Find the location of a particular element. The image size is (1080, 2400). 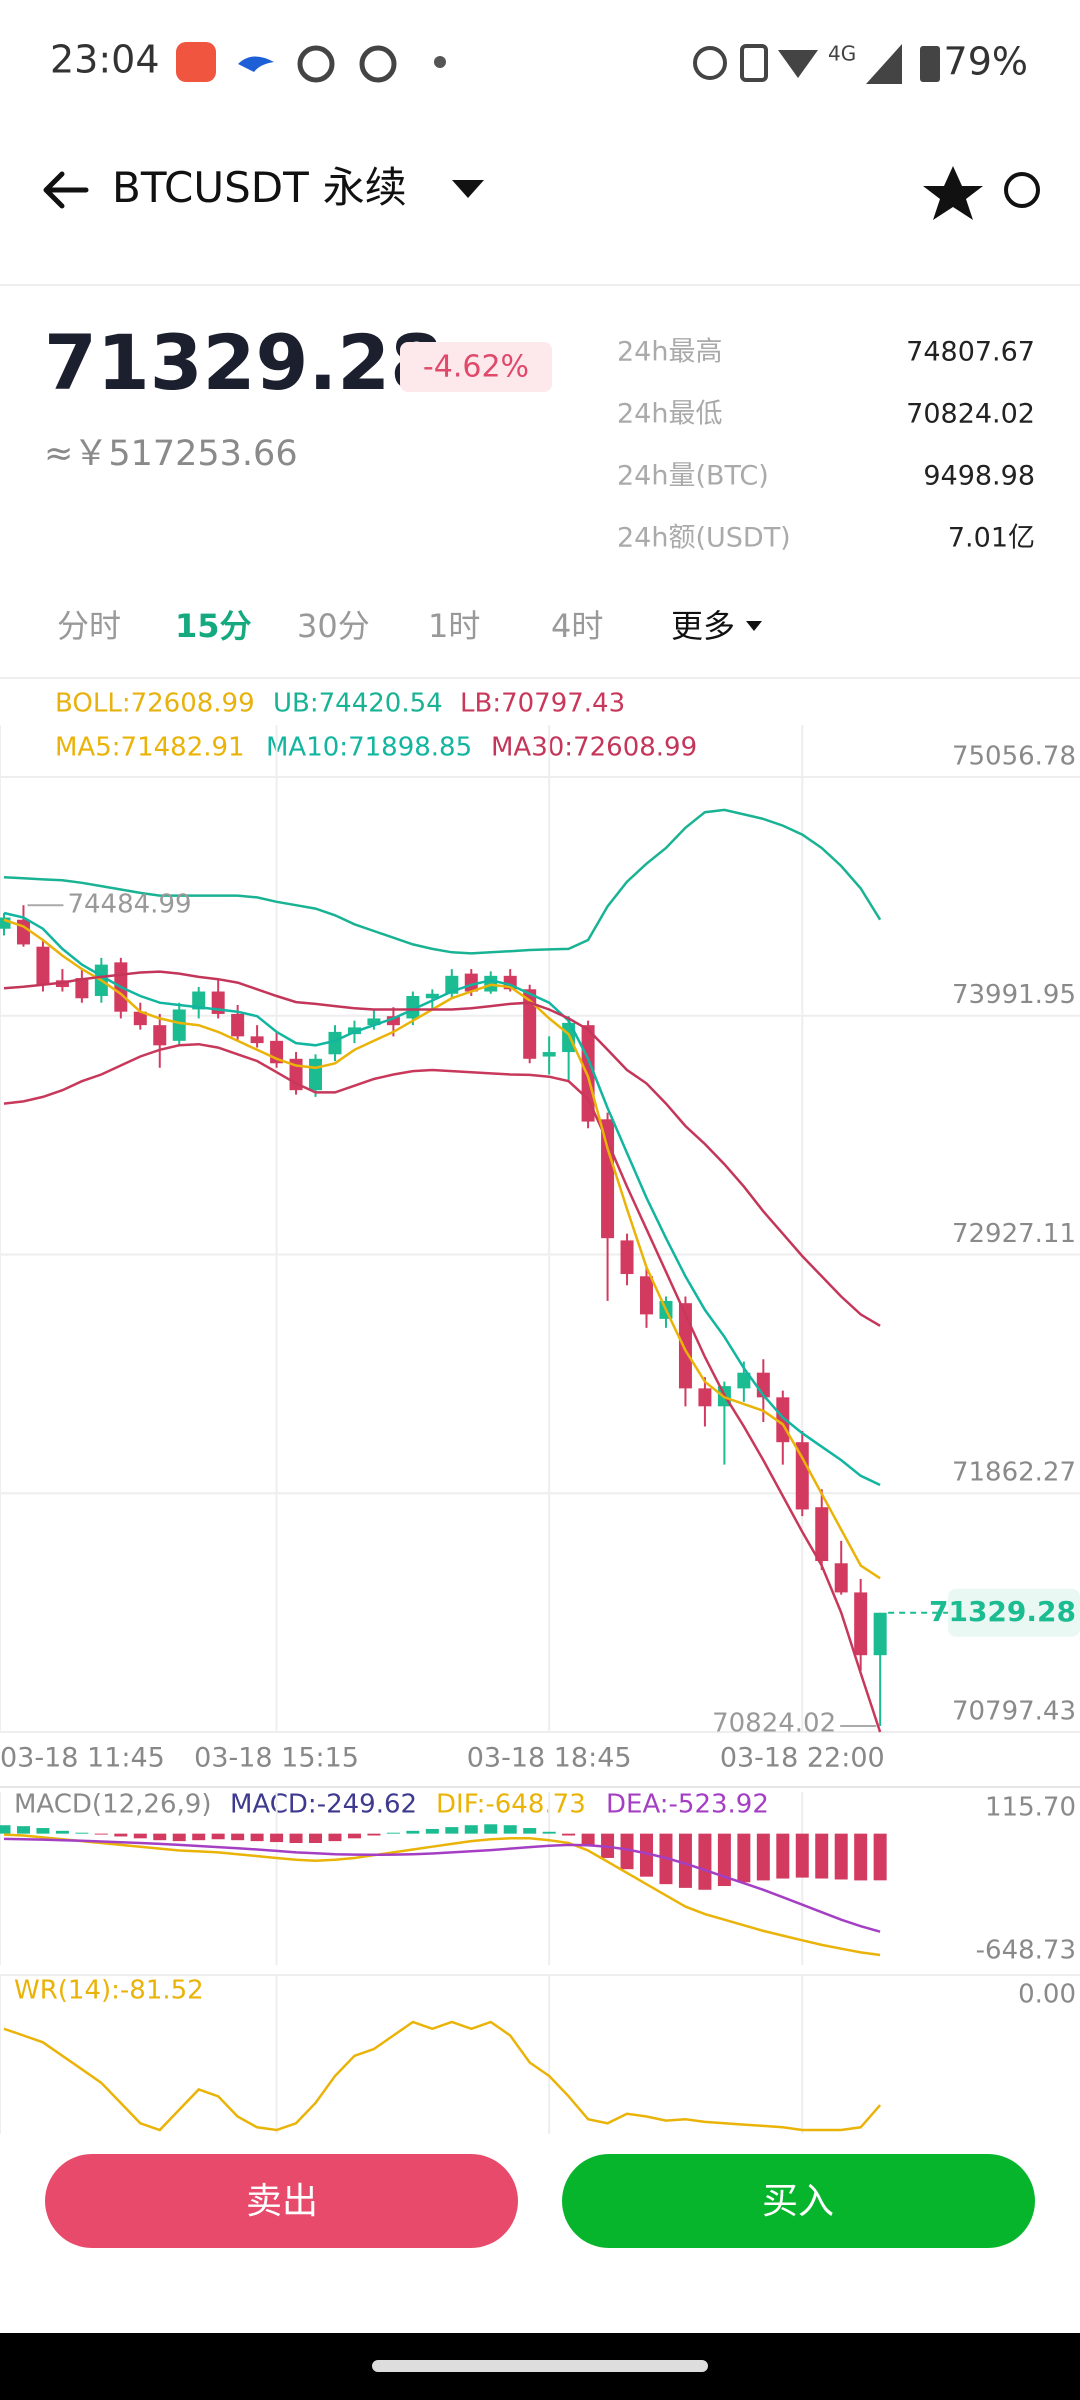

sell-button is located at coordinates (281, 2201).